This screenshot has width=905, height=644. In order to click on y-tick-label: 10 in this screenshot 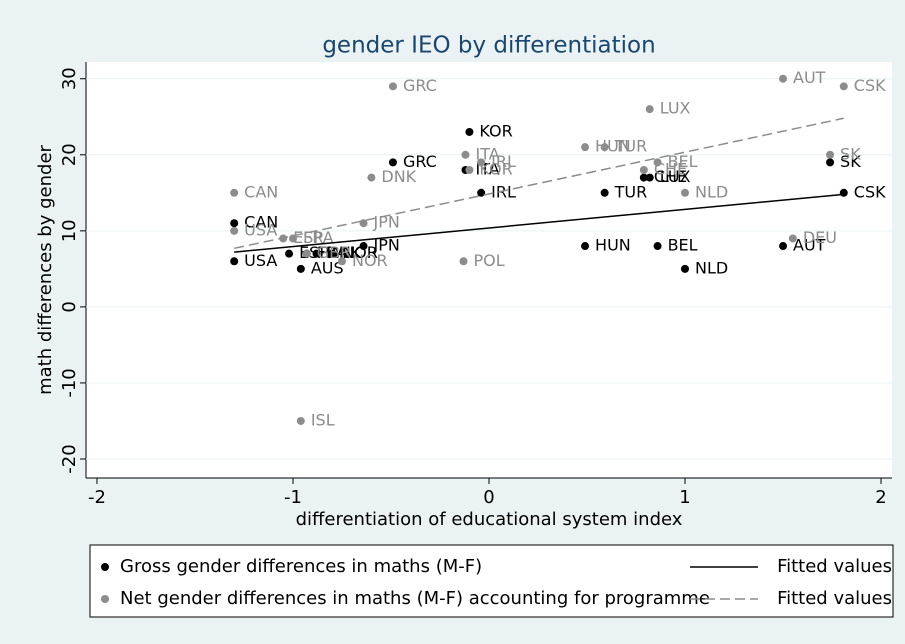, I will do `click(69, 230)`.